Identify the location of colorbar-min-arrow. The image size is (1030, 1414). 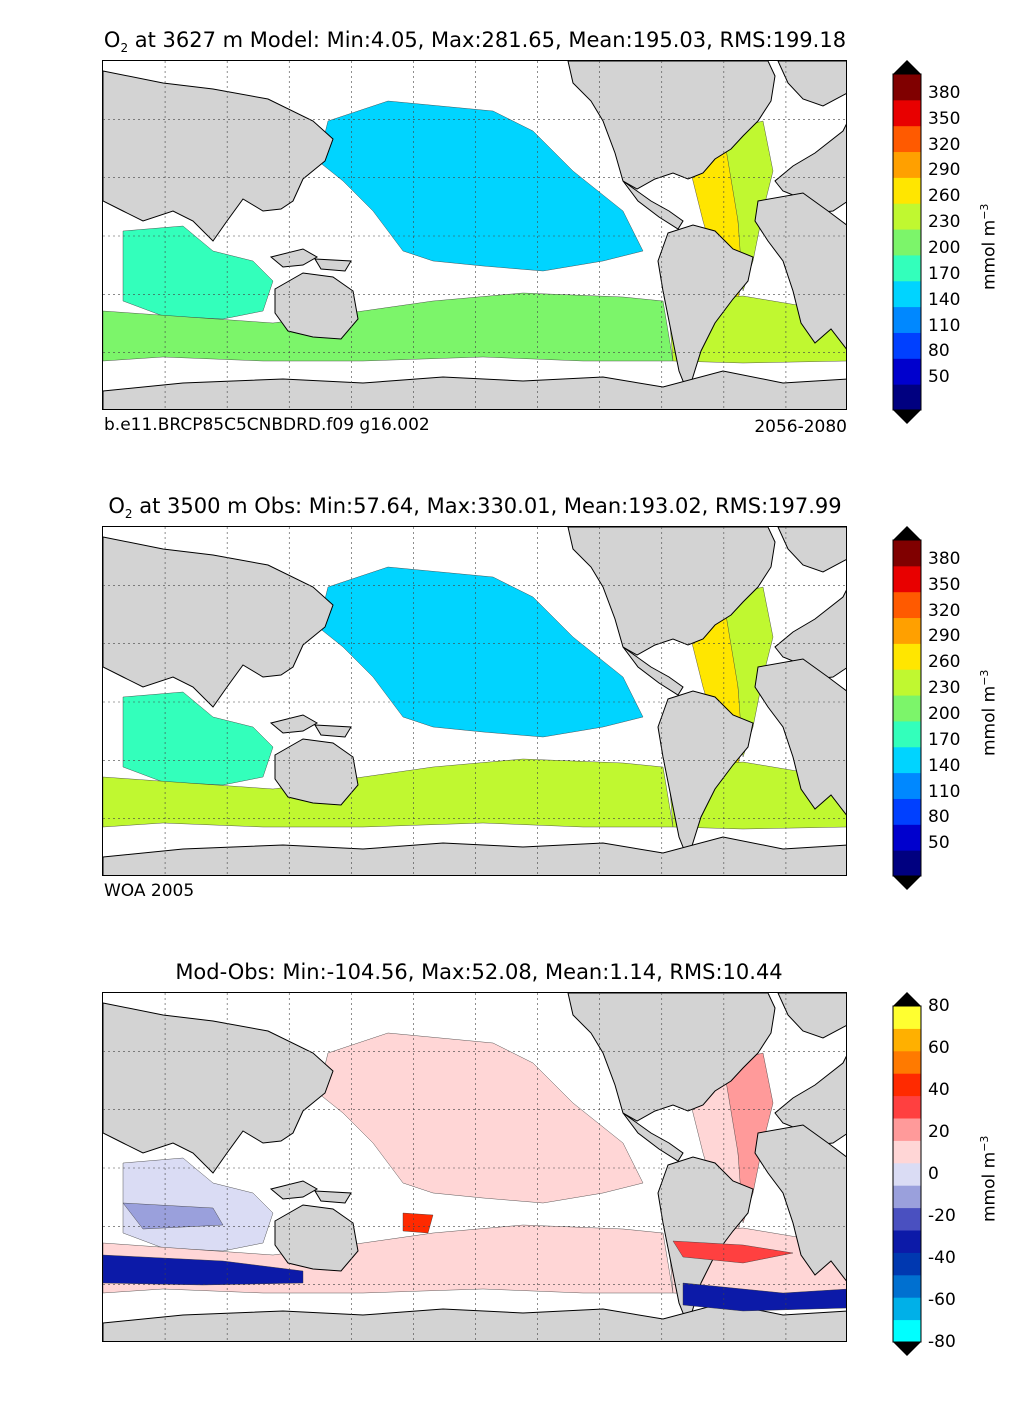
(907, 1349).